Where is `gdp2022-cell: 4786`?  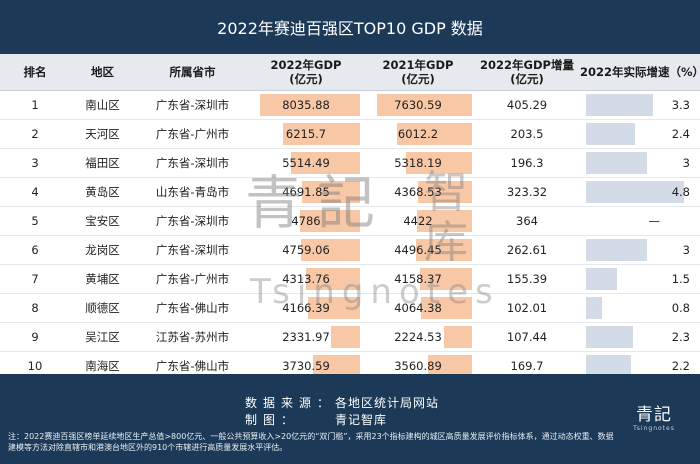 gdp2022-cell: 4786 is located at coordinates (306, 221).